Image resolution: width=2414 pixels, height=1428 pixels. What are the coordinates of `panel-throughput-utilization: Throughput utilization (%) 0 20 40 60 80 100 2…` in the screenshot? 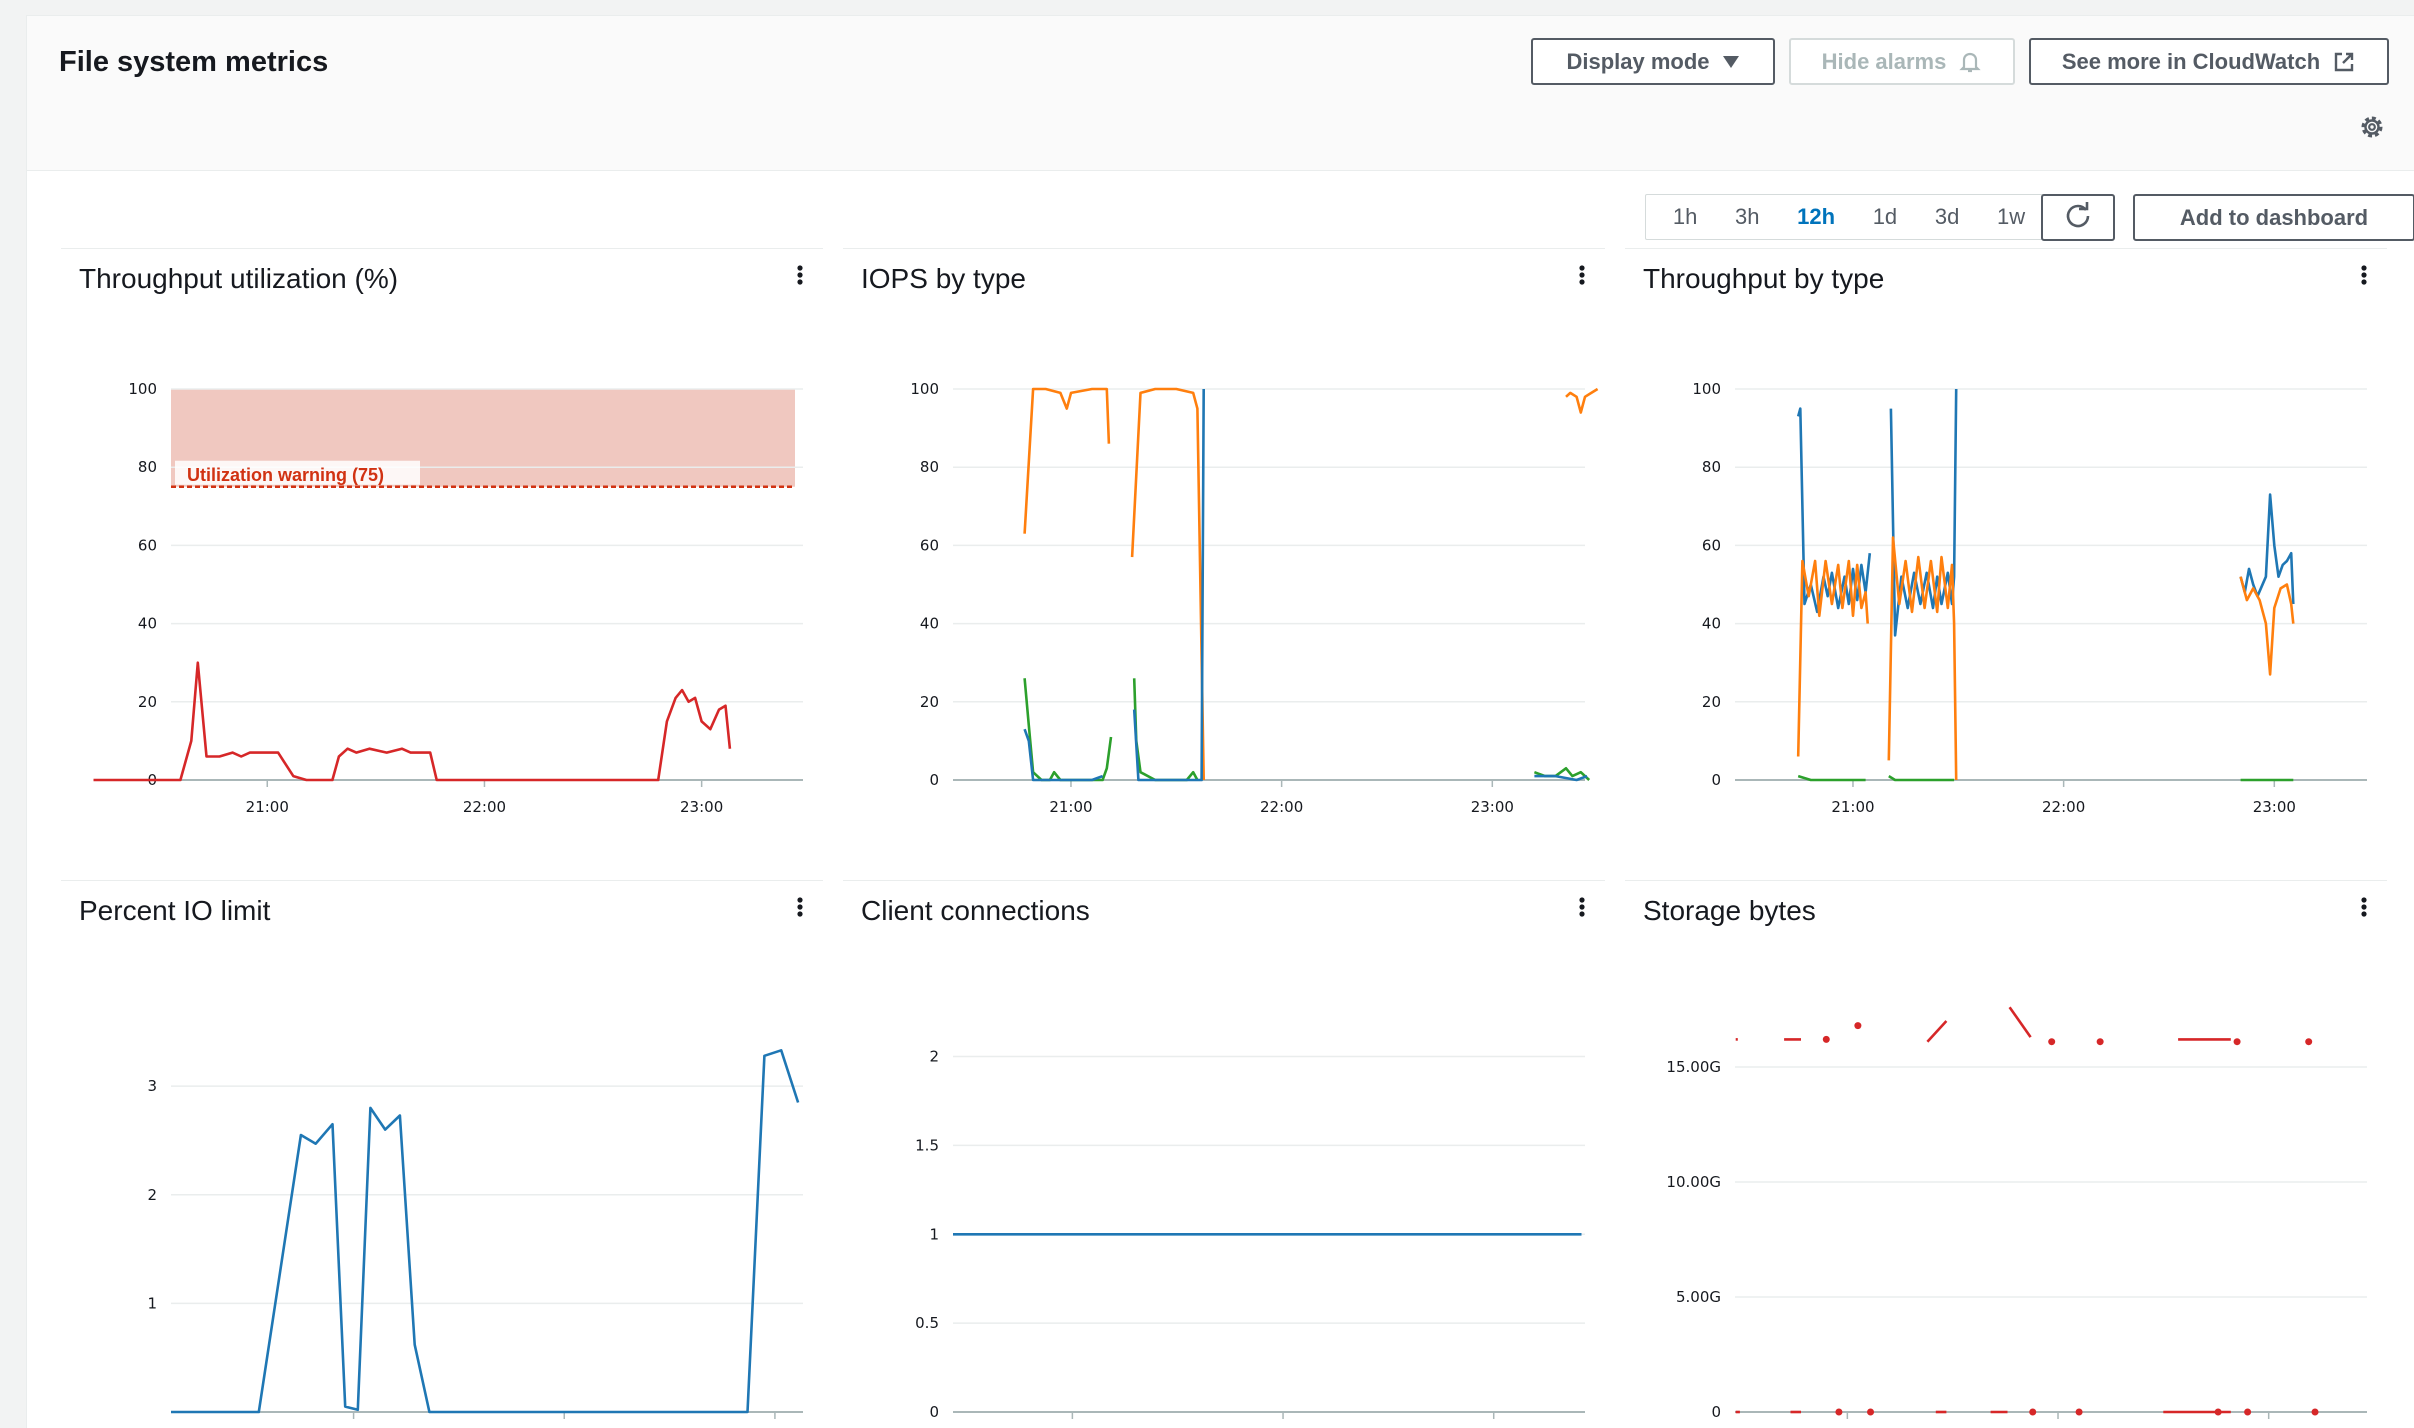 It's located at (442, 548).